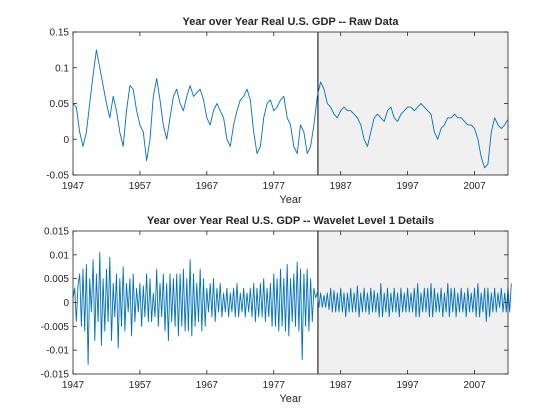  I want to click on wavelet-details-y-tick-label: 0.015, so click(56, 232).